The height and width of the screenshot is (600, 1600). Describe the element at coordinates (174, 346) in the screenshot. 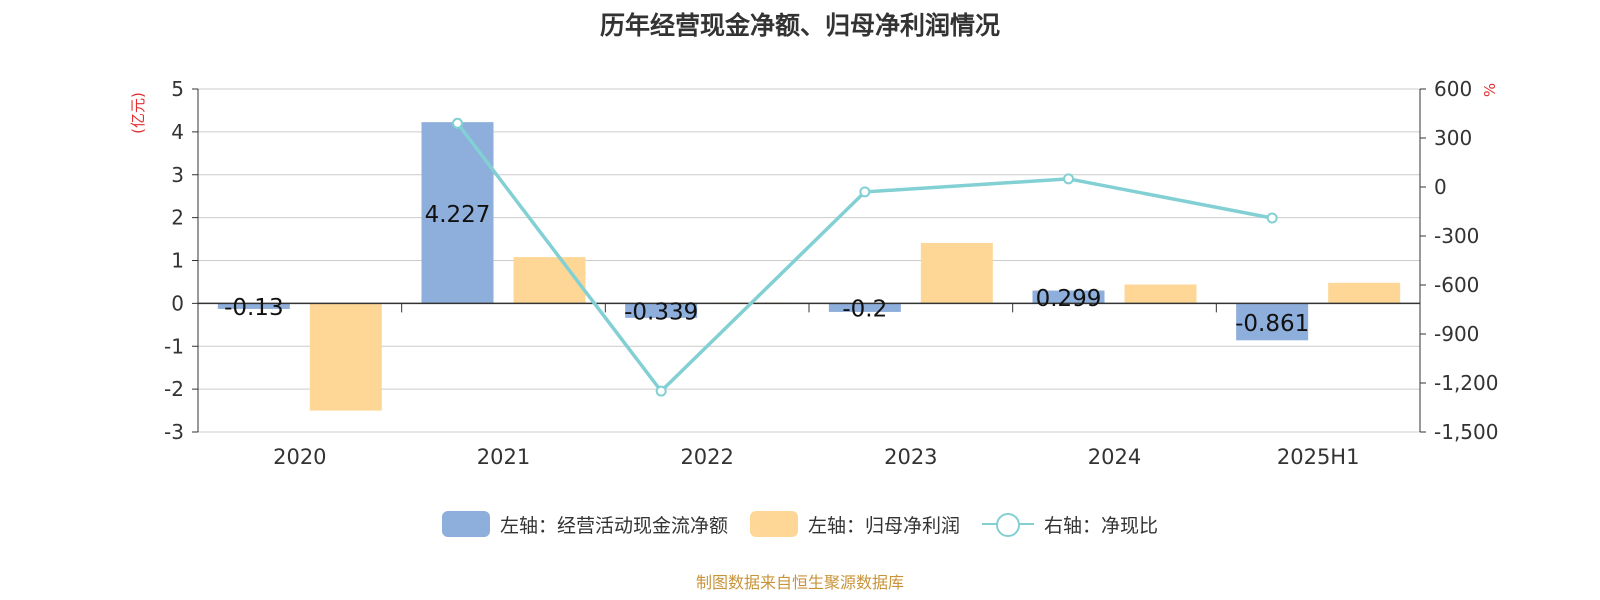

I see `left-axis-tick-label: -1` at that location.